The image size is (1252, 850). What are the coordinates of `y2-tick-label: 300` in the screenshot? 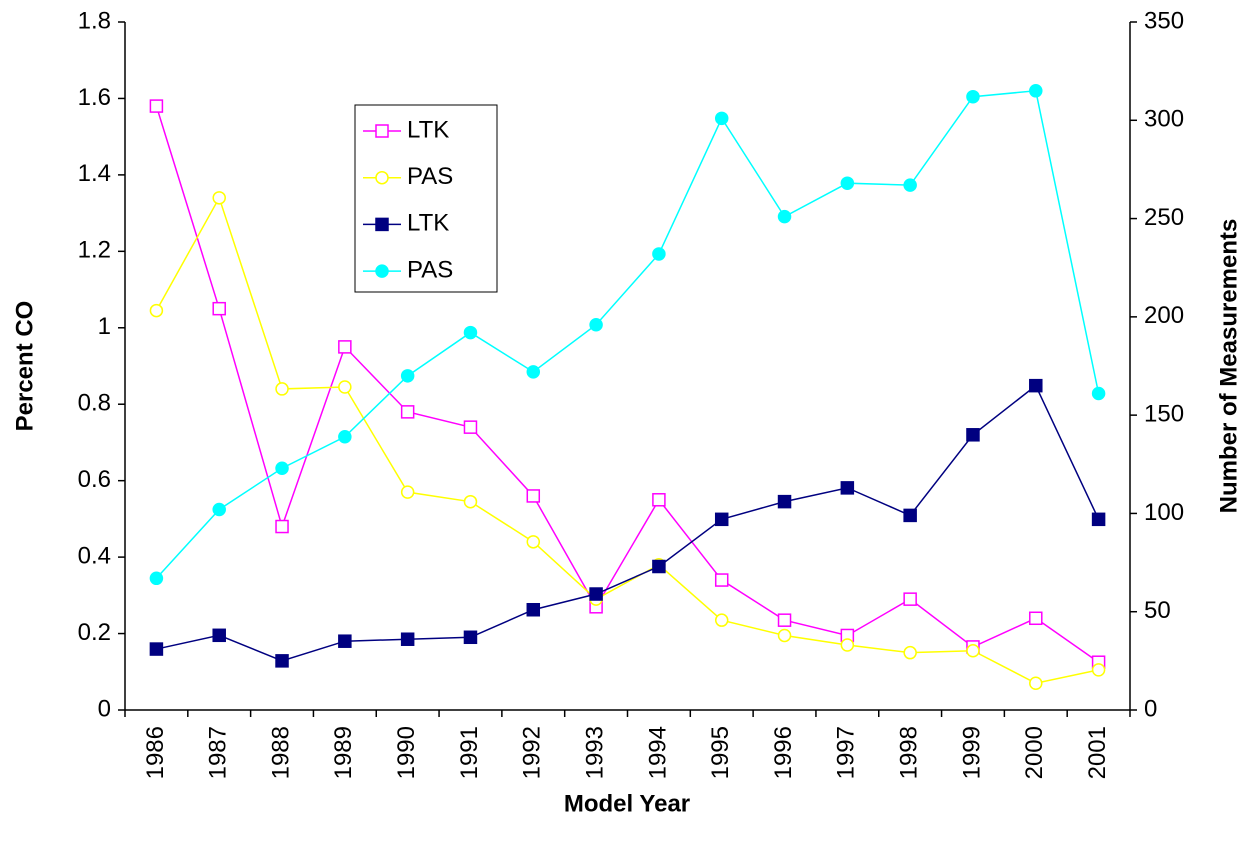 It's located at (1164, 119).